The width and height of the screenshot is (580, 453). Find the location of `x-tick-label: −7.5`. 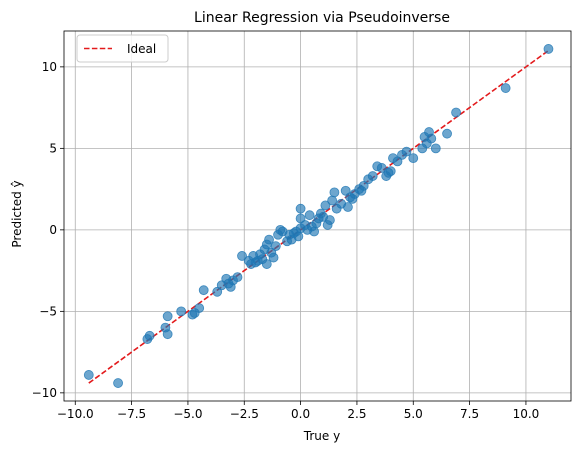

x-tick-label: −7.5 is located at coordinates (131, 414).